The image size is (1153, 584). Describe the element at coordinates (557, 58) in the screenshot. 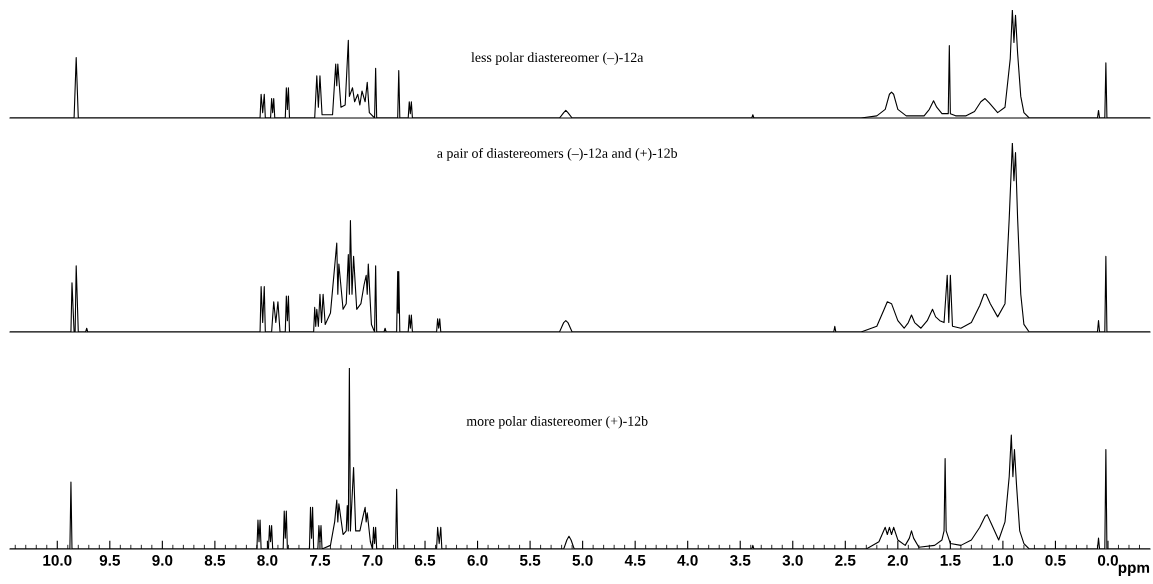

I see `annotation: less polar diastereomer (–)-12a` at that location.